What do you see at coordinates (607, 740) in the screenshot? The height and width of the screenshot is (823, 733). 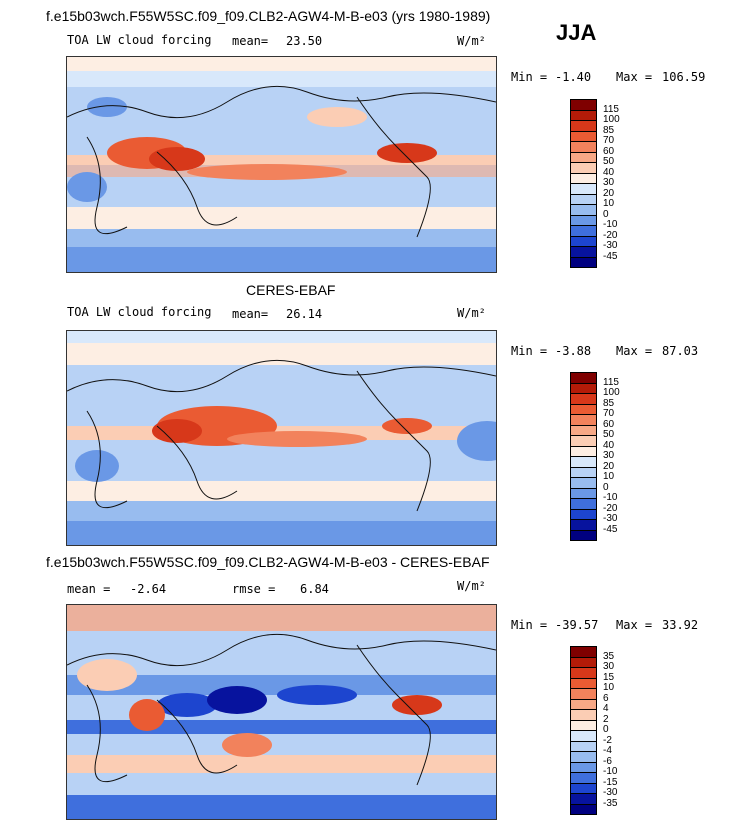 I see `panel3-colorbar-label: -2` at bounding box center [607, 740].